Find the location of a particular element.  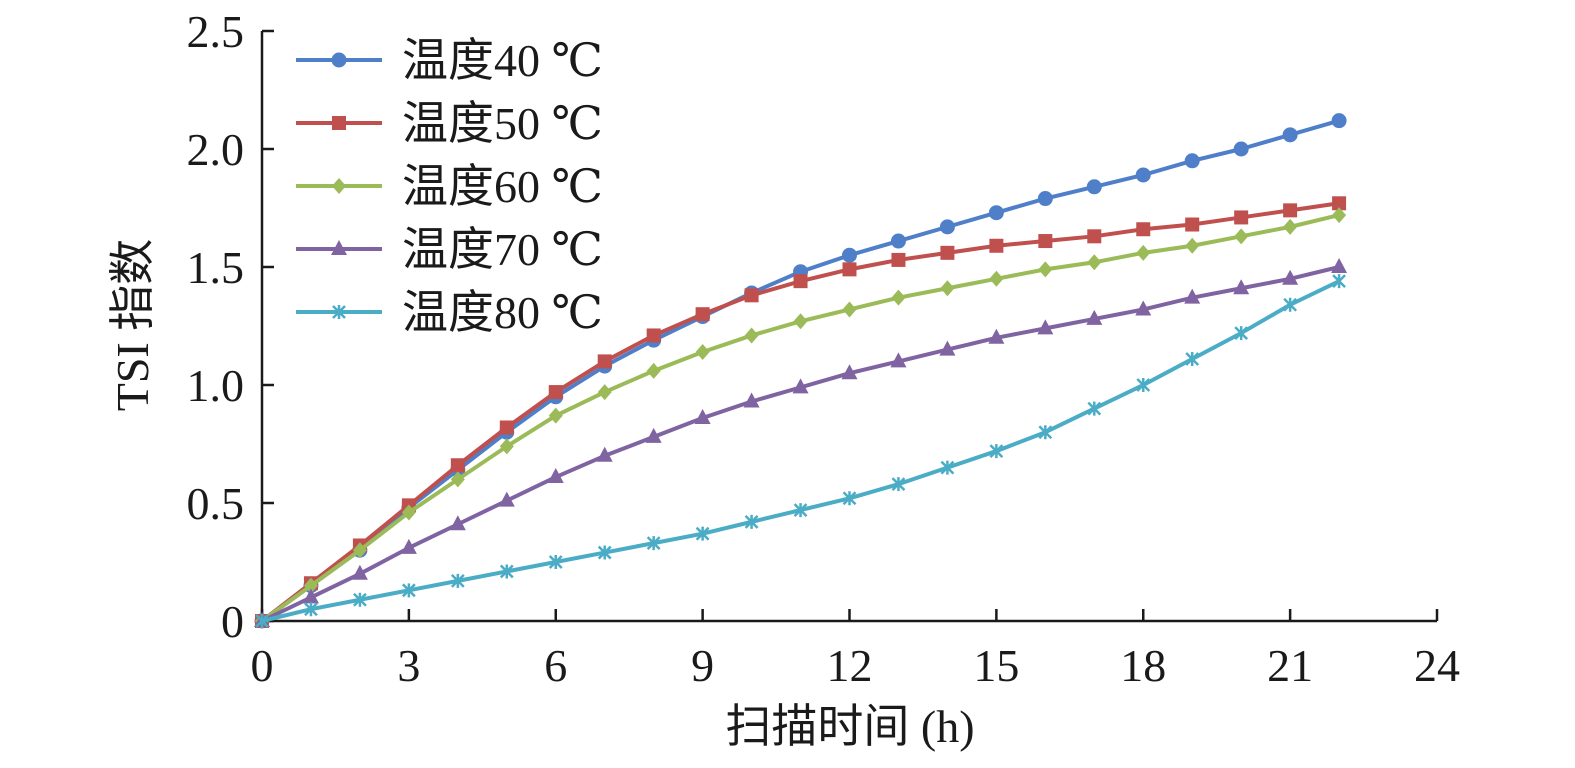

legend-item-4: 温度70 ℃ is located at coordinates (449, 249).